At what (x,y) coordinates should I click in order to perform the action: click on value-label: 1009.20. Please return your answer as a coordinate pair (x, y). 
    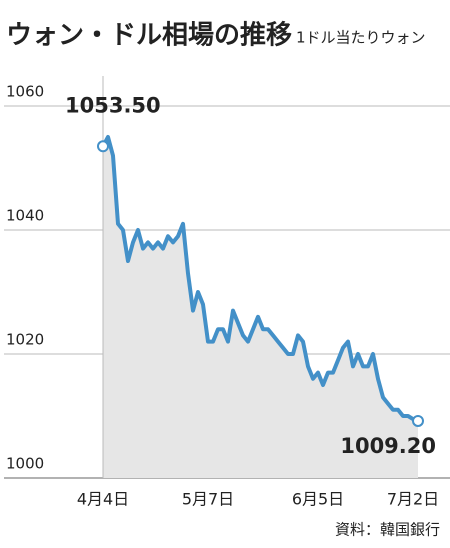
    Looking at the image, I should click on (388, 446).